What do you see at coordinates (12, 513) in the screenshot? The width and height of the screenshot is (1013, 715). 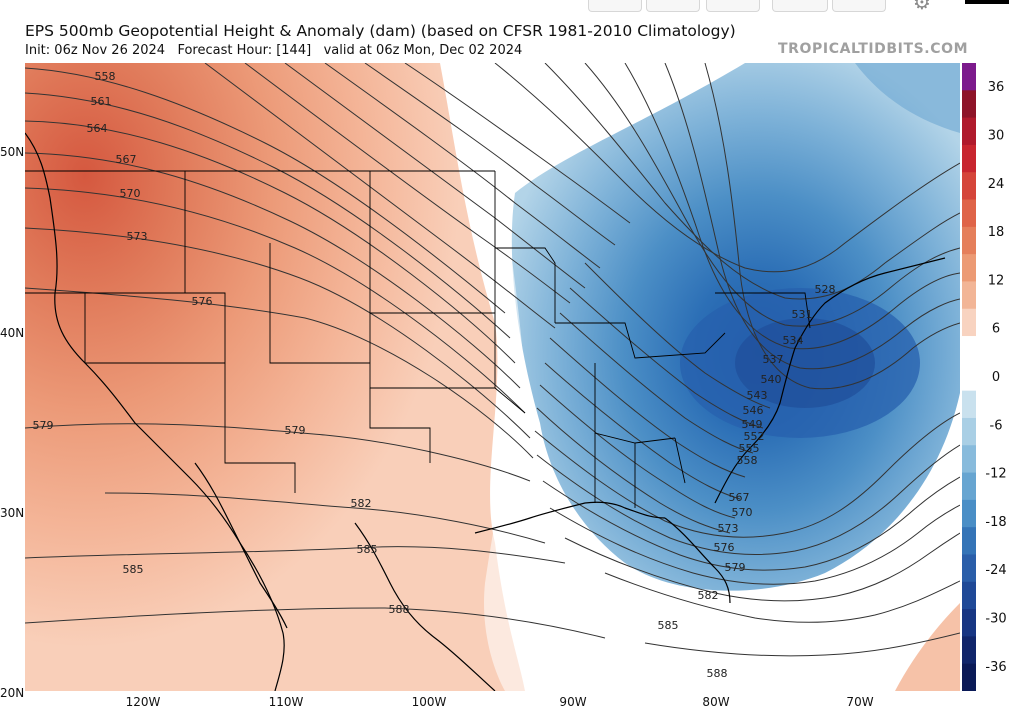 I see `lat-label: 30N` at bounding box center [12, 513].